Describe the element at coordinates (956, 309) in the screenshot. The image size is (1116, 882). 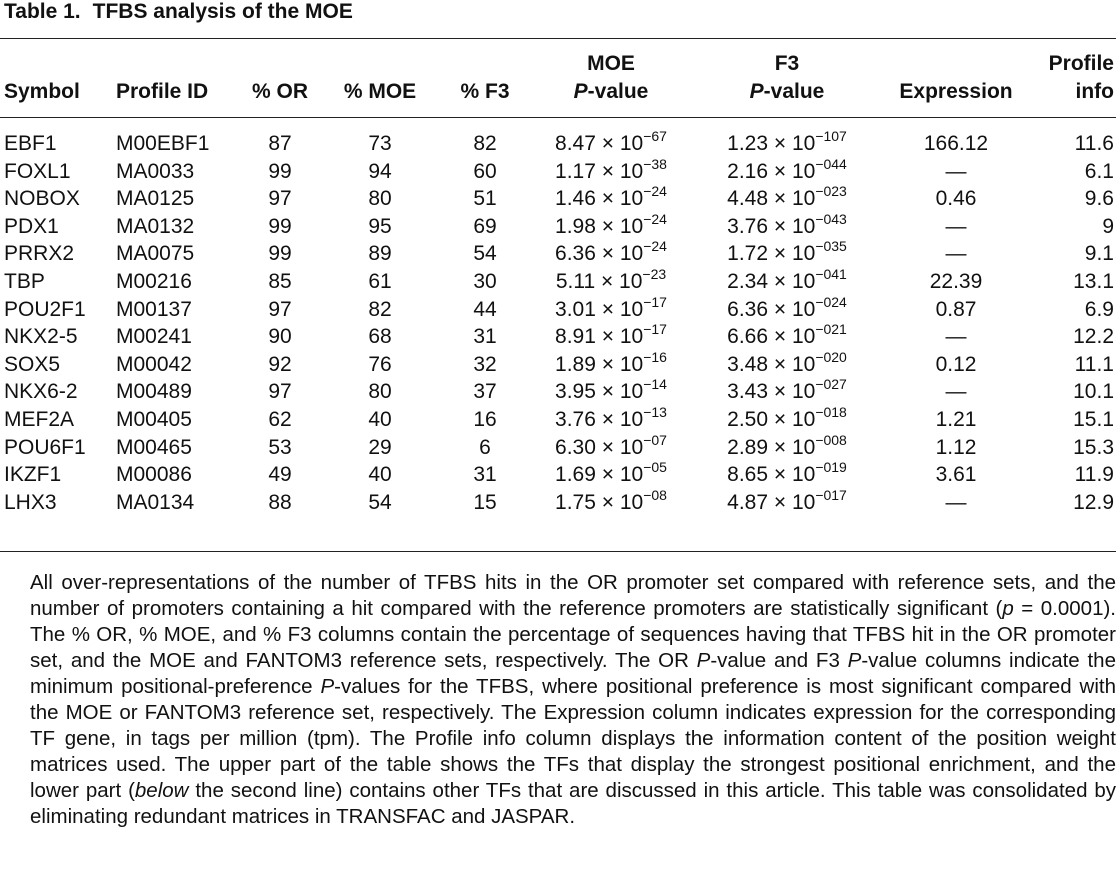
I see `table-cell: 0.87` at that location.